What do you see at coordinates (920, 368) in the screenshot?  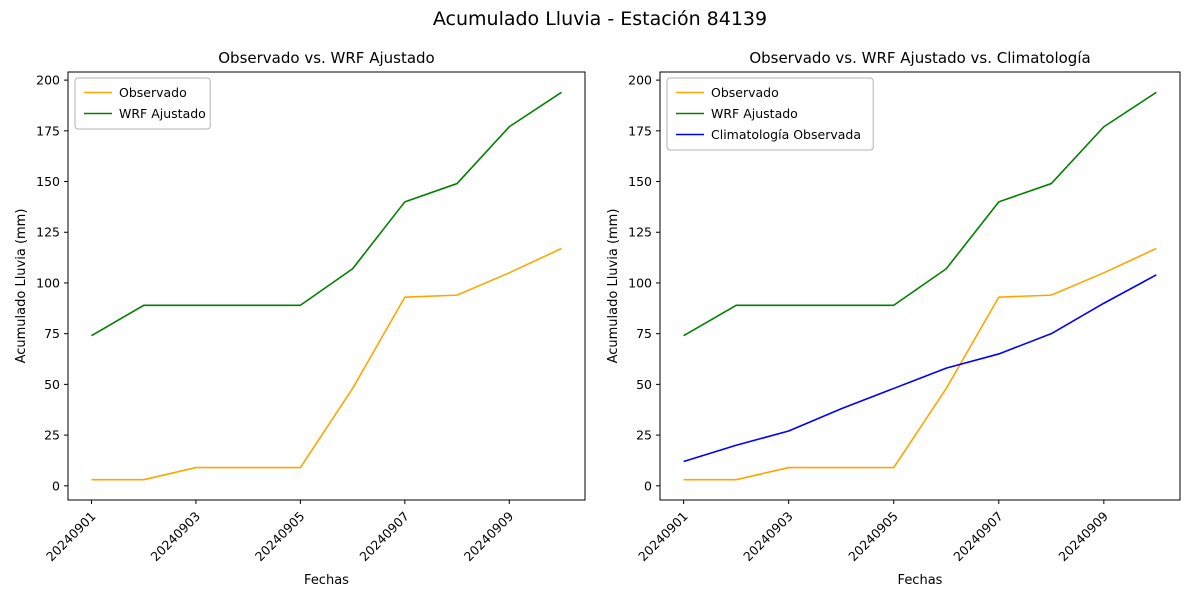 I see `series-line-climatología-observada` at bounding box center [920, 368].